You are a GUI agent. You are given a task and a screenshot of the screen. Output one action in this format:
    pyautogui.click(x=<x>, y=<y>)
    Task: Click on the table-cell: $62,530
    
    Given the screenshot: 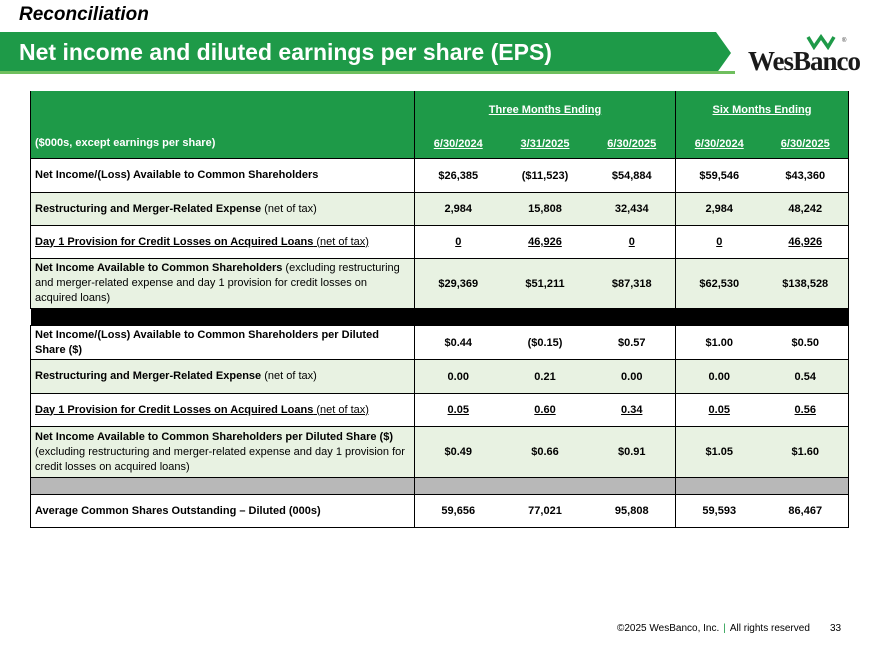 What is the action you would take?
    pyautogui.click(x=719, y=283)
    